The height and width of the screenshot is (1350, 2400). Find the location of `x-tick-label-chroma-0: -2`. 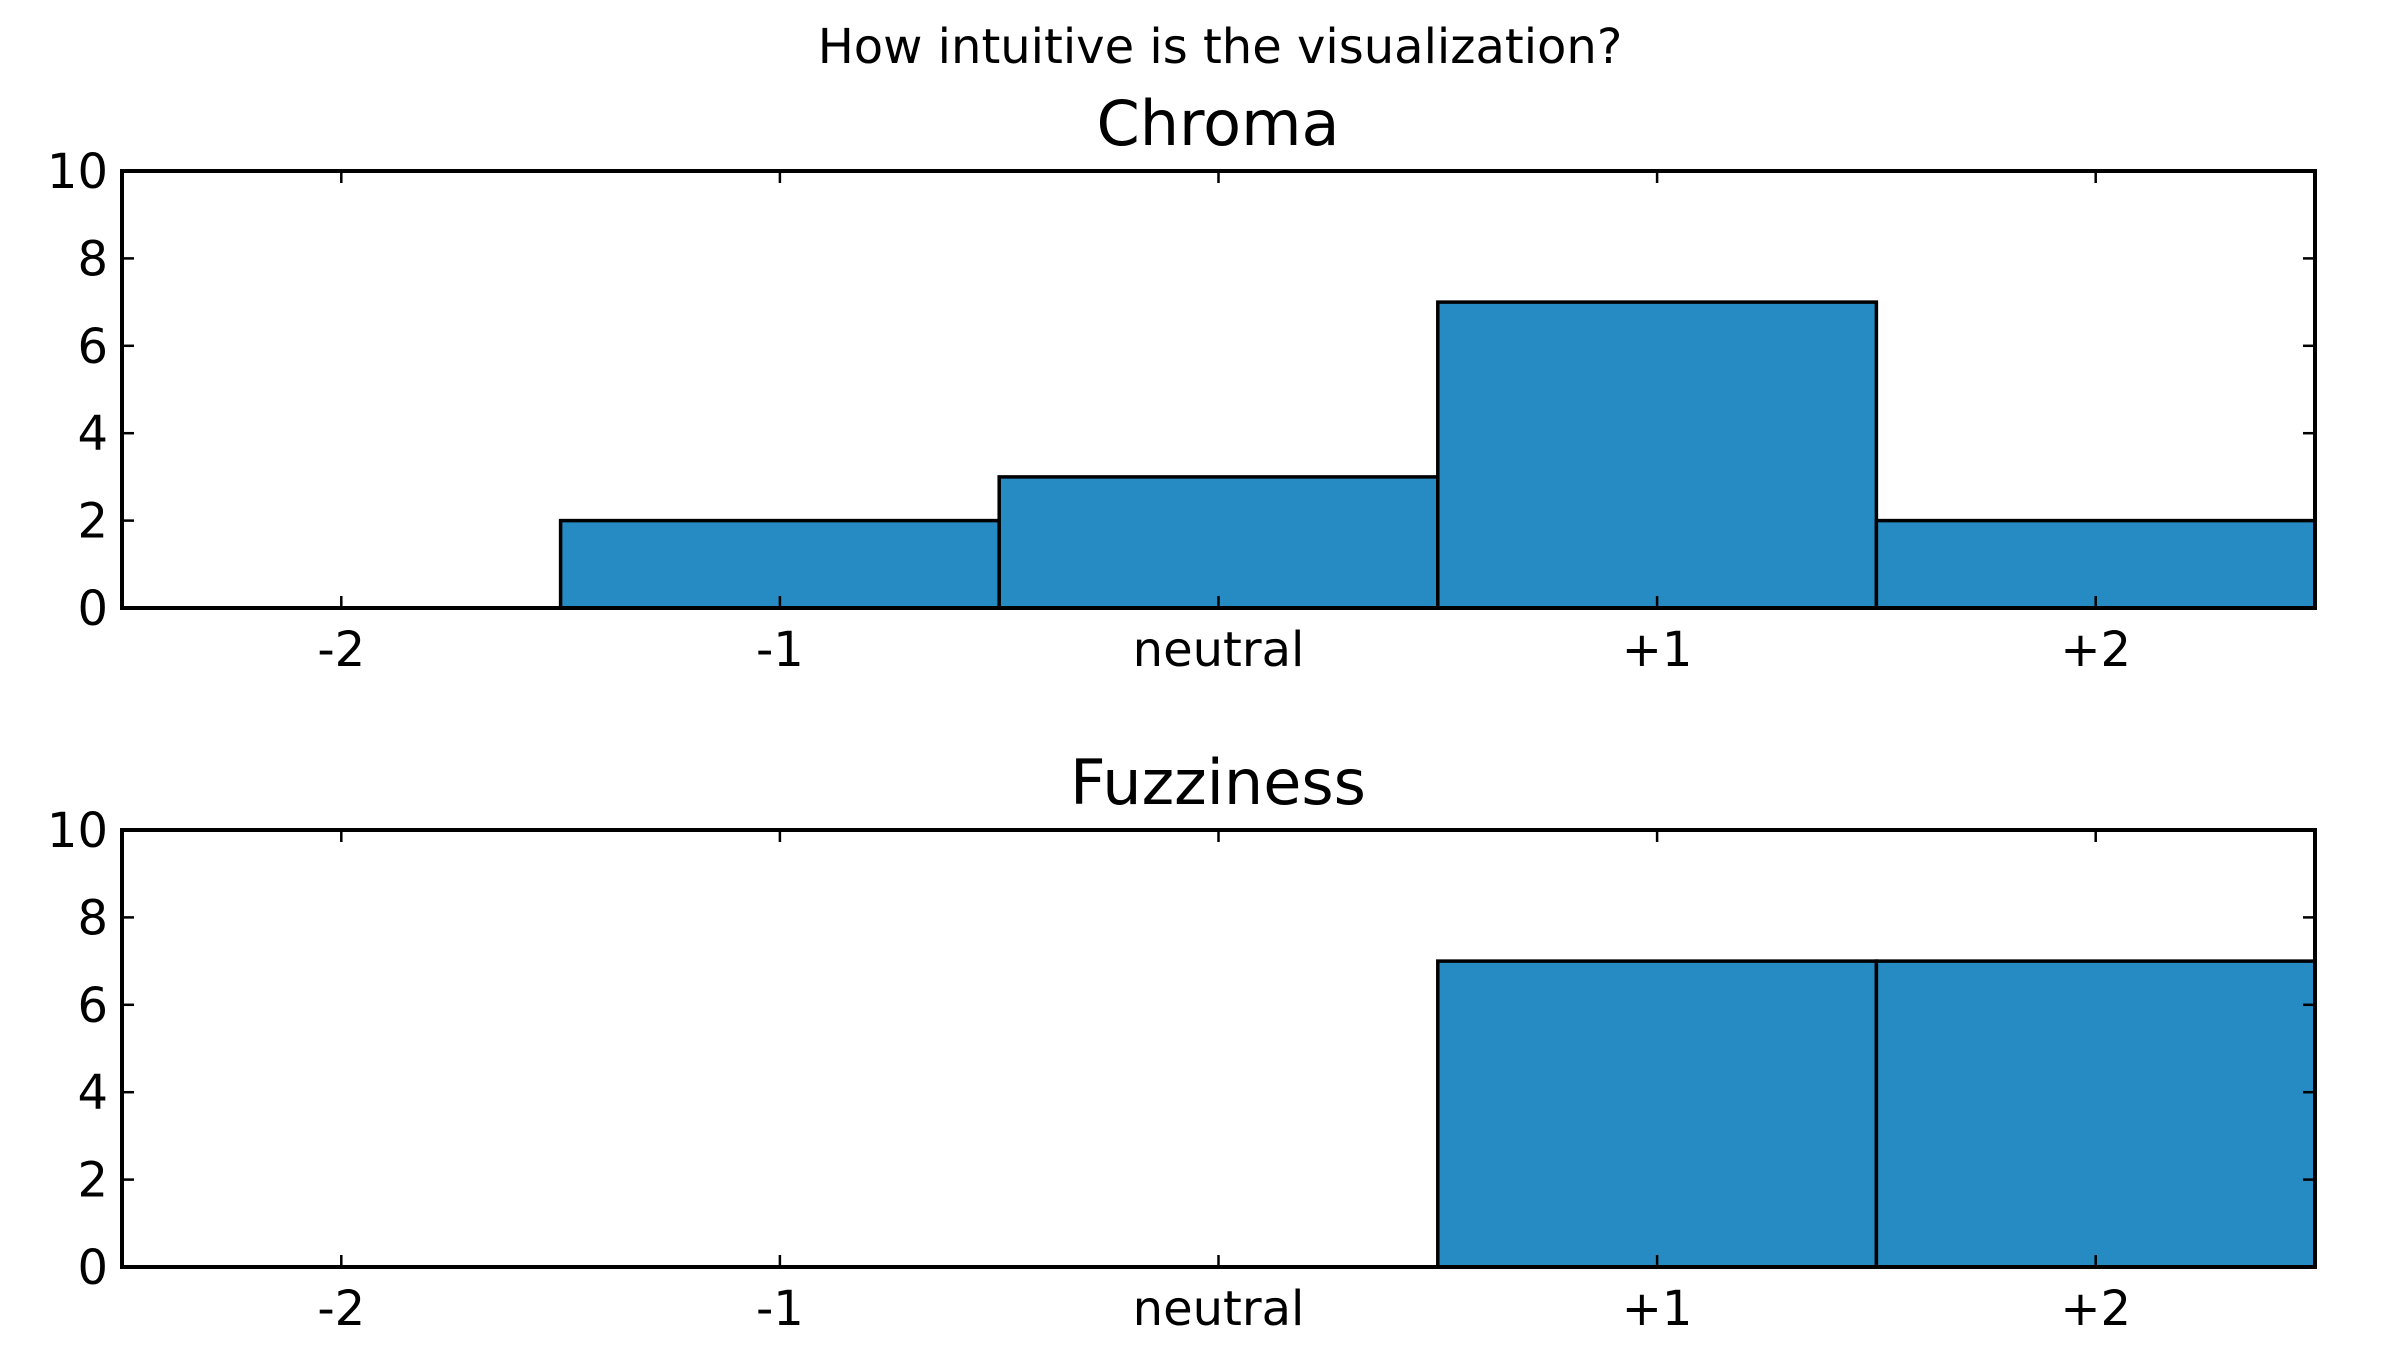

x-tick-label-chroma-0: -2 is located at coordinates (341, 650).